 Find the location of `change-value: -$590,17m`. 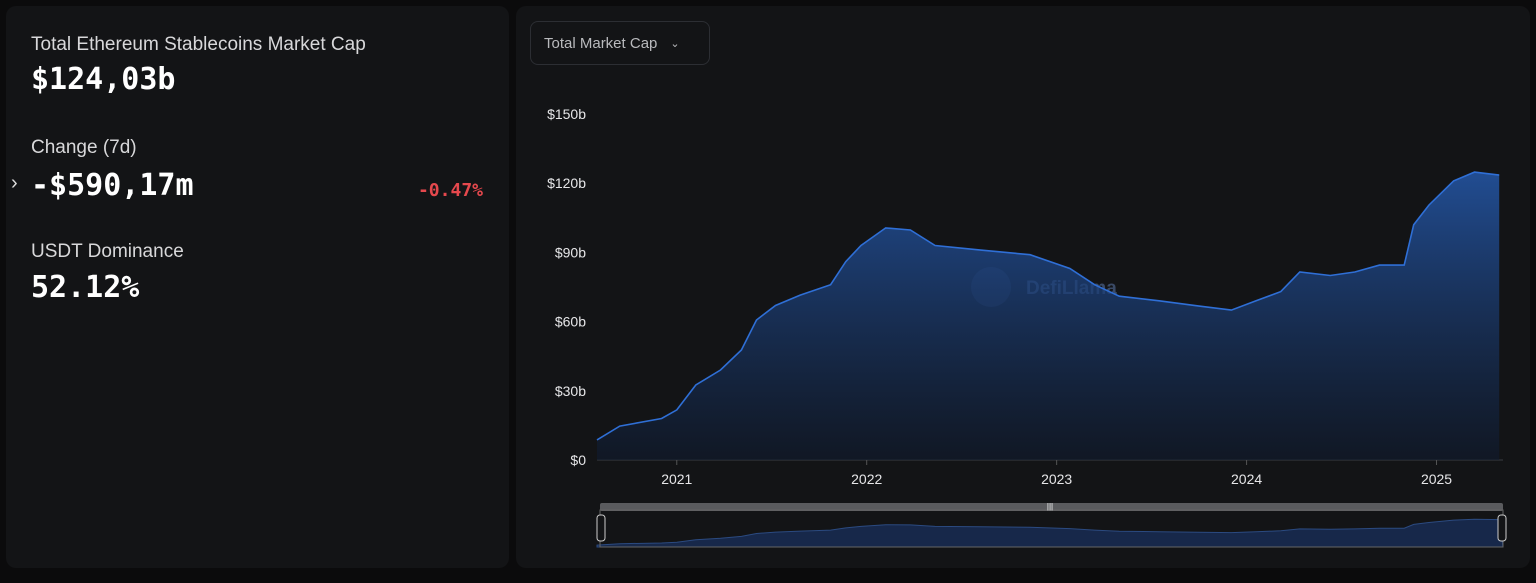

change-value: -$590,17m is located at coordinates (112, 185).